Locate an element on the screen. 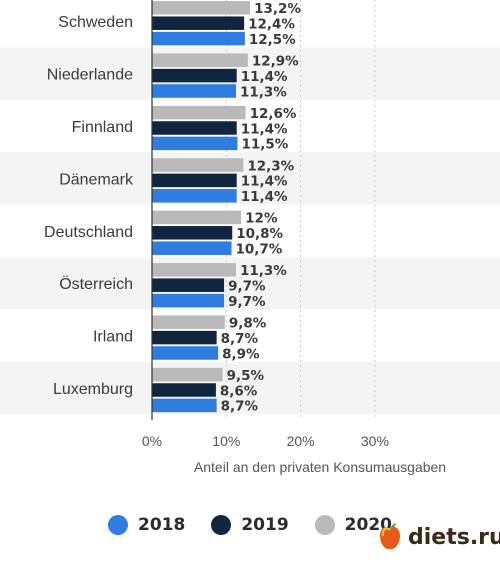 This screenshot has height=564, width=500. value-label: 12,9% is located at coordinates (275, 61).